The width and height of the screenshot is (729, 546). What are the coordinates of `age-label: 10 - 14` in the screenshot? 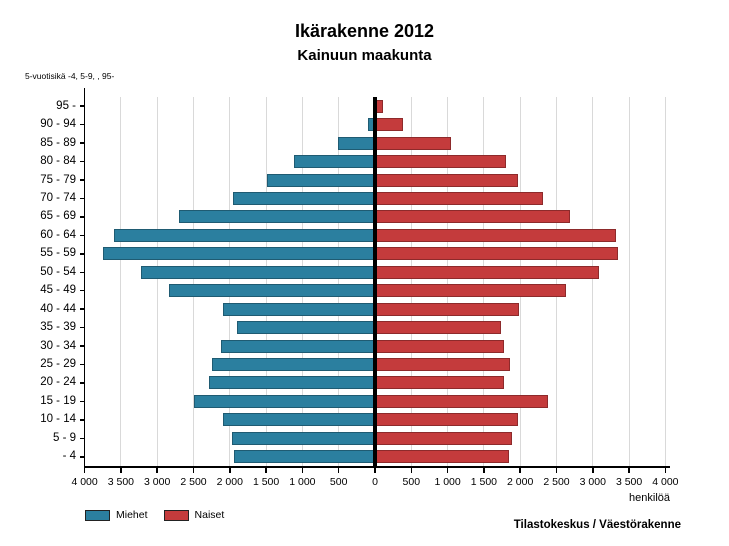 It's located at (58, 419).